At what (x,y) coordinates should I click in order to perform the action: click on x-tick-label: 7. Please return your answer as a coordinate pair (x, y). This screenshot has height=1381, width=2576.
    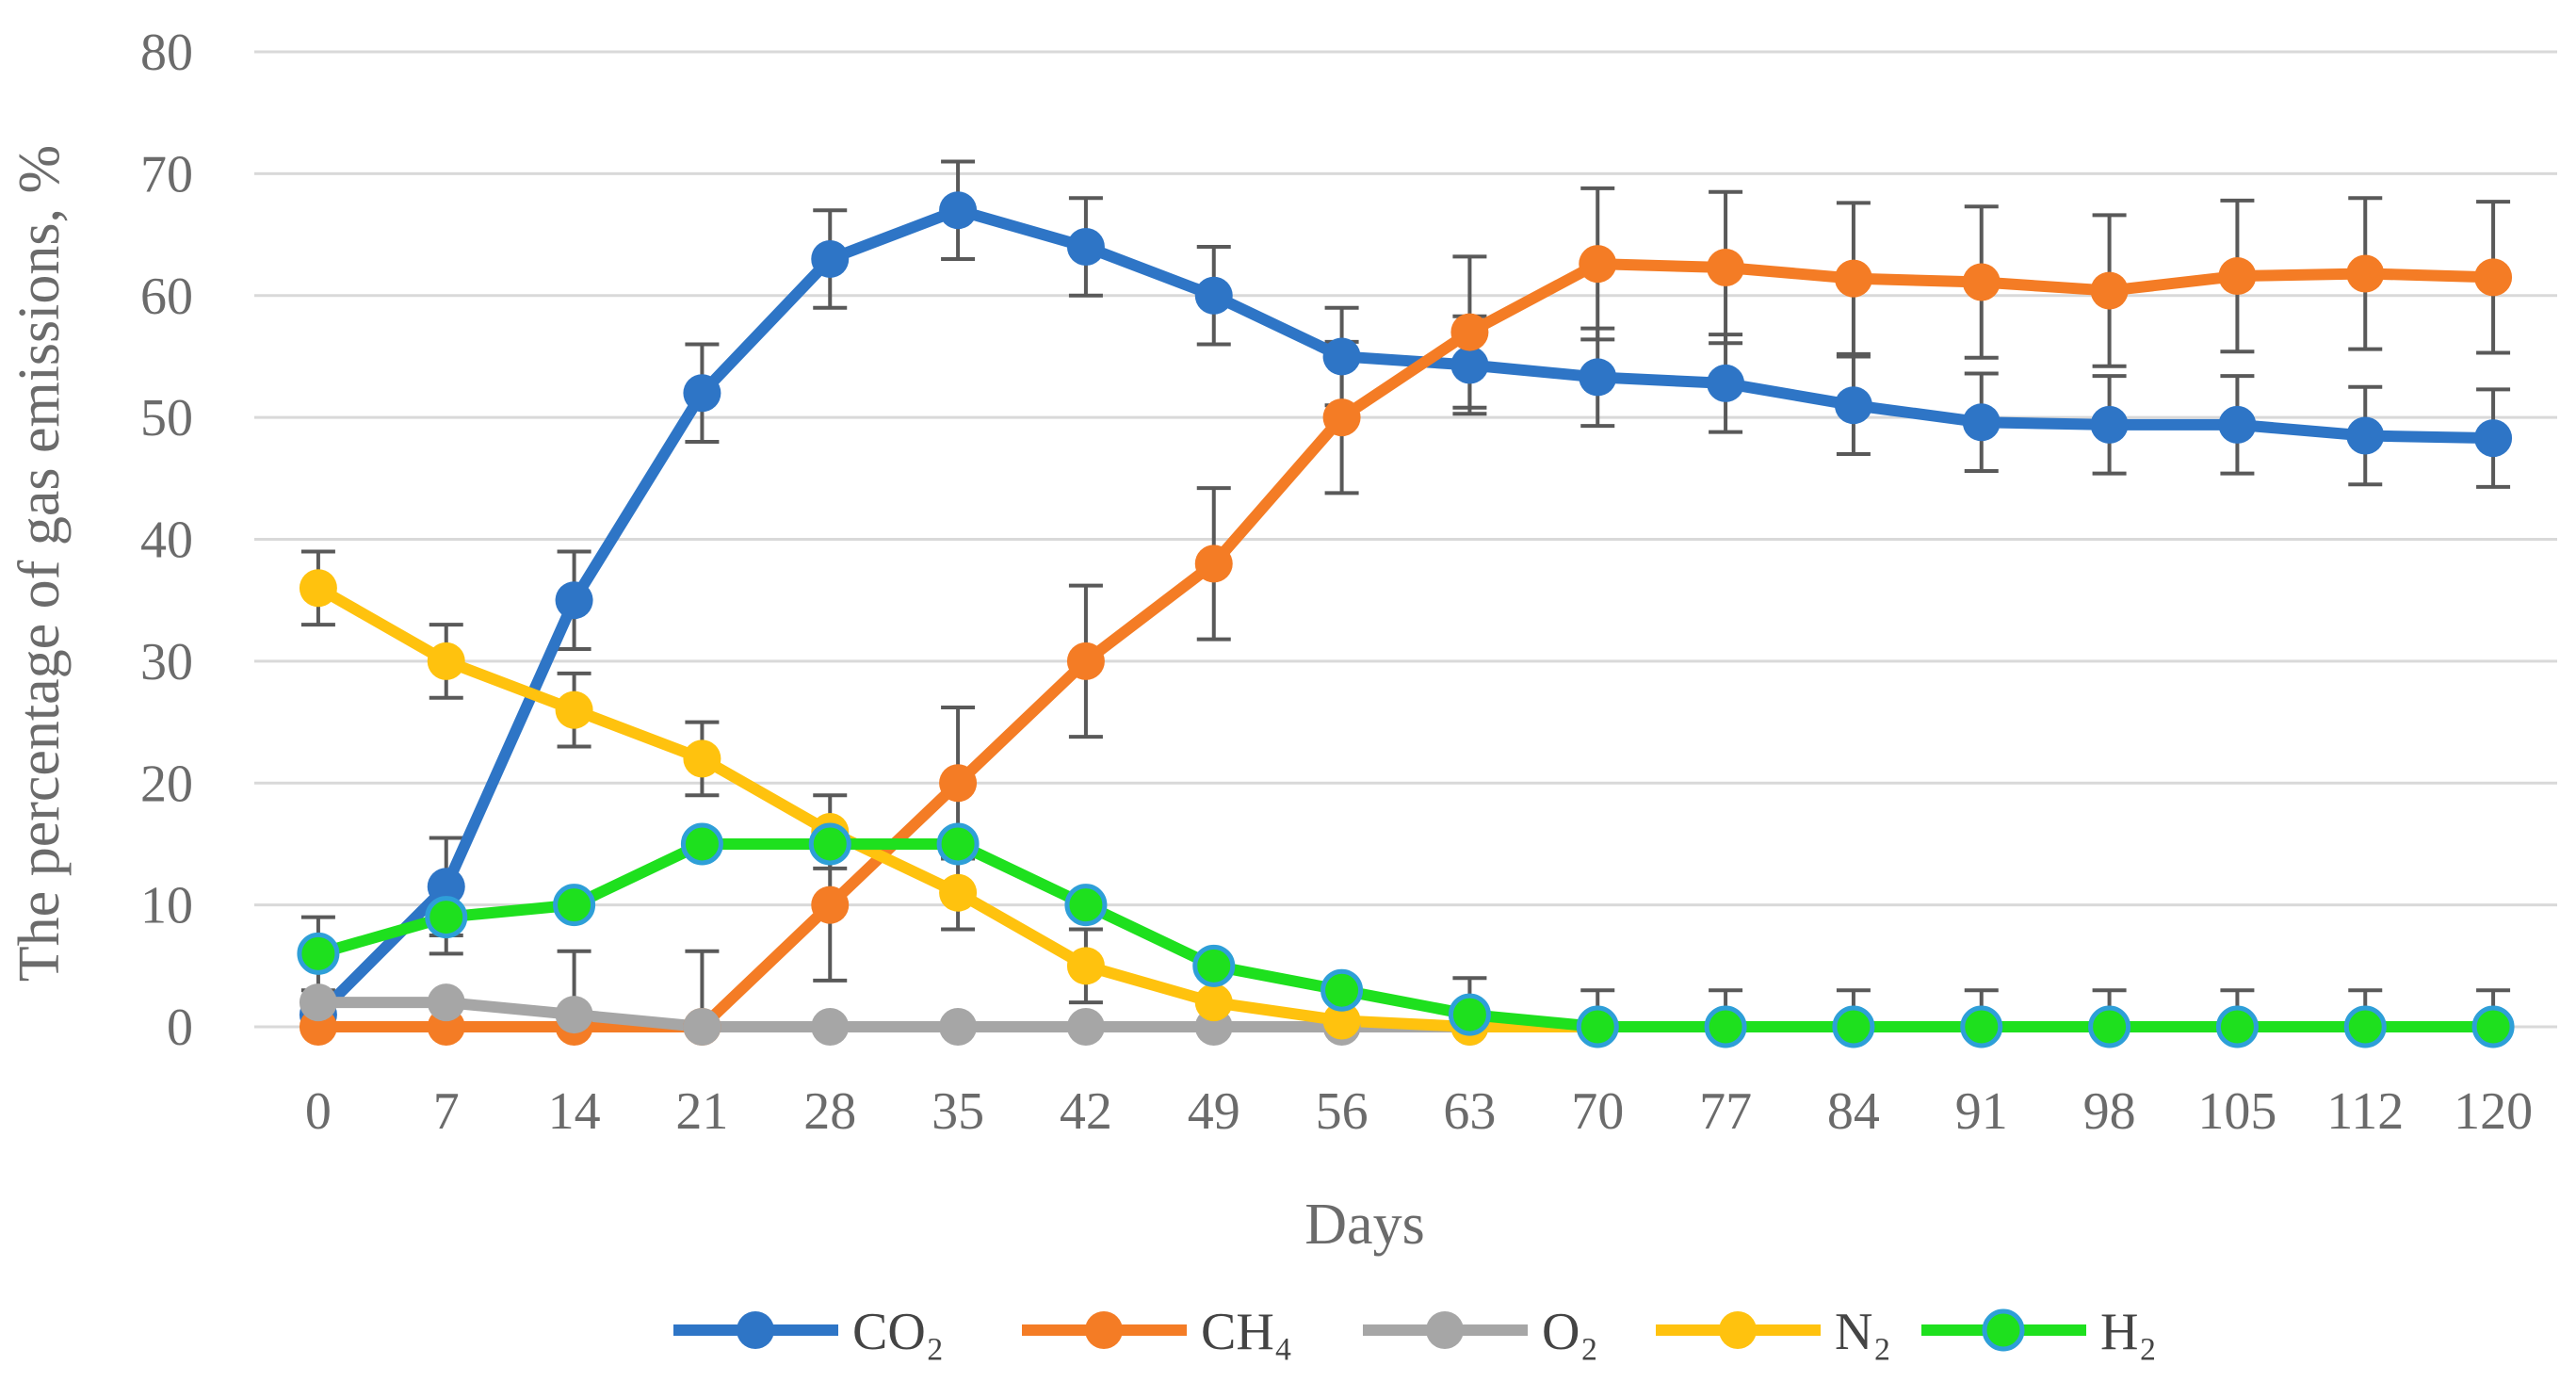
    Looking at the image, I should click on (446, 1111).